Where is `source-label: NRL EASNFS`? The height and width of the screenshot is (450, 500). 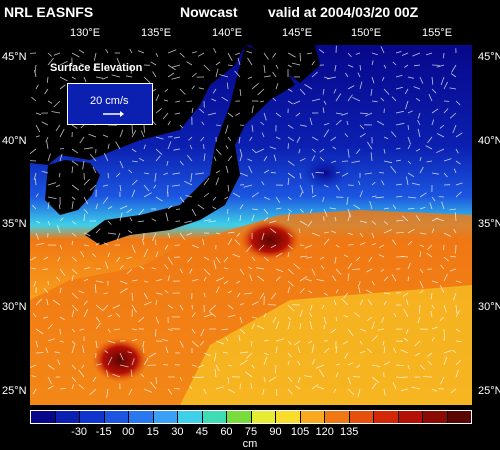
source-label: NRL EASNFS is located at coordinates (49, 12).